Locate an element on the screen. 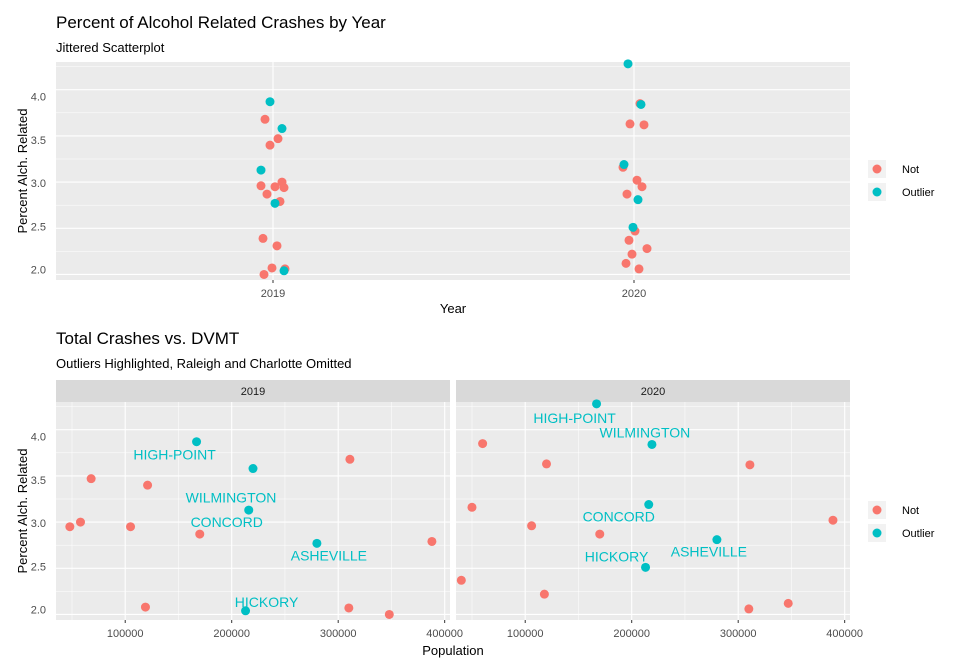 The image size is (960, 672). bottom-chart-title: Total Crashes vs. DVMT is located at coordinates (147, 338).